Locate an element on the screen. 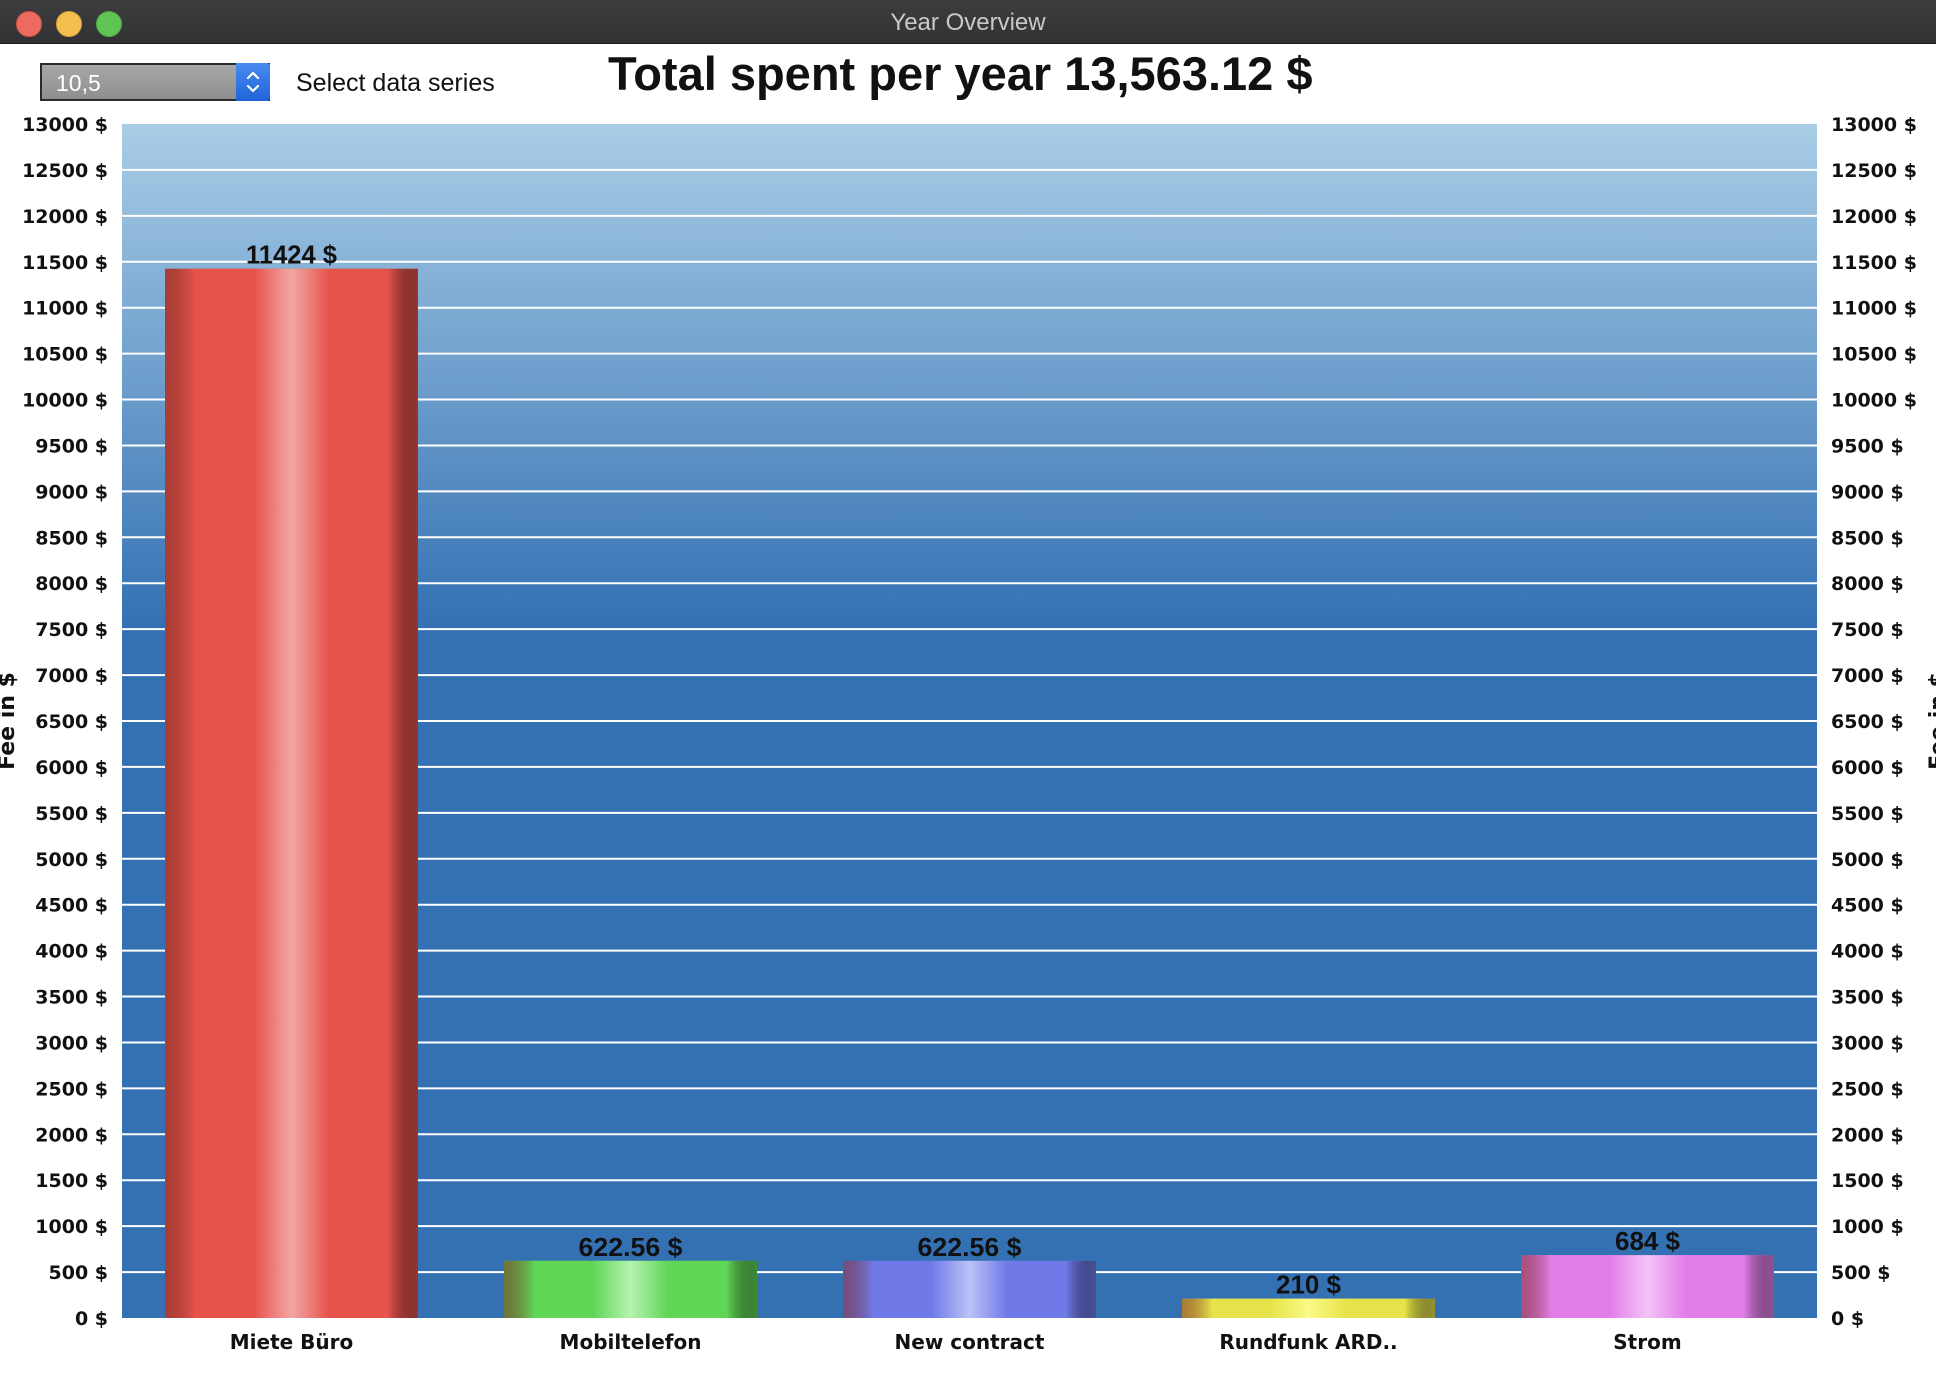 This screenshot has width=1936, height=1398. y-tick-label-right: 12000 $ is located at coordinates (1874, 217).